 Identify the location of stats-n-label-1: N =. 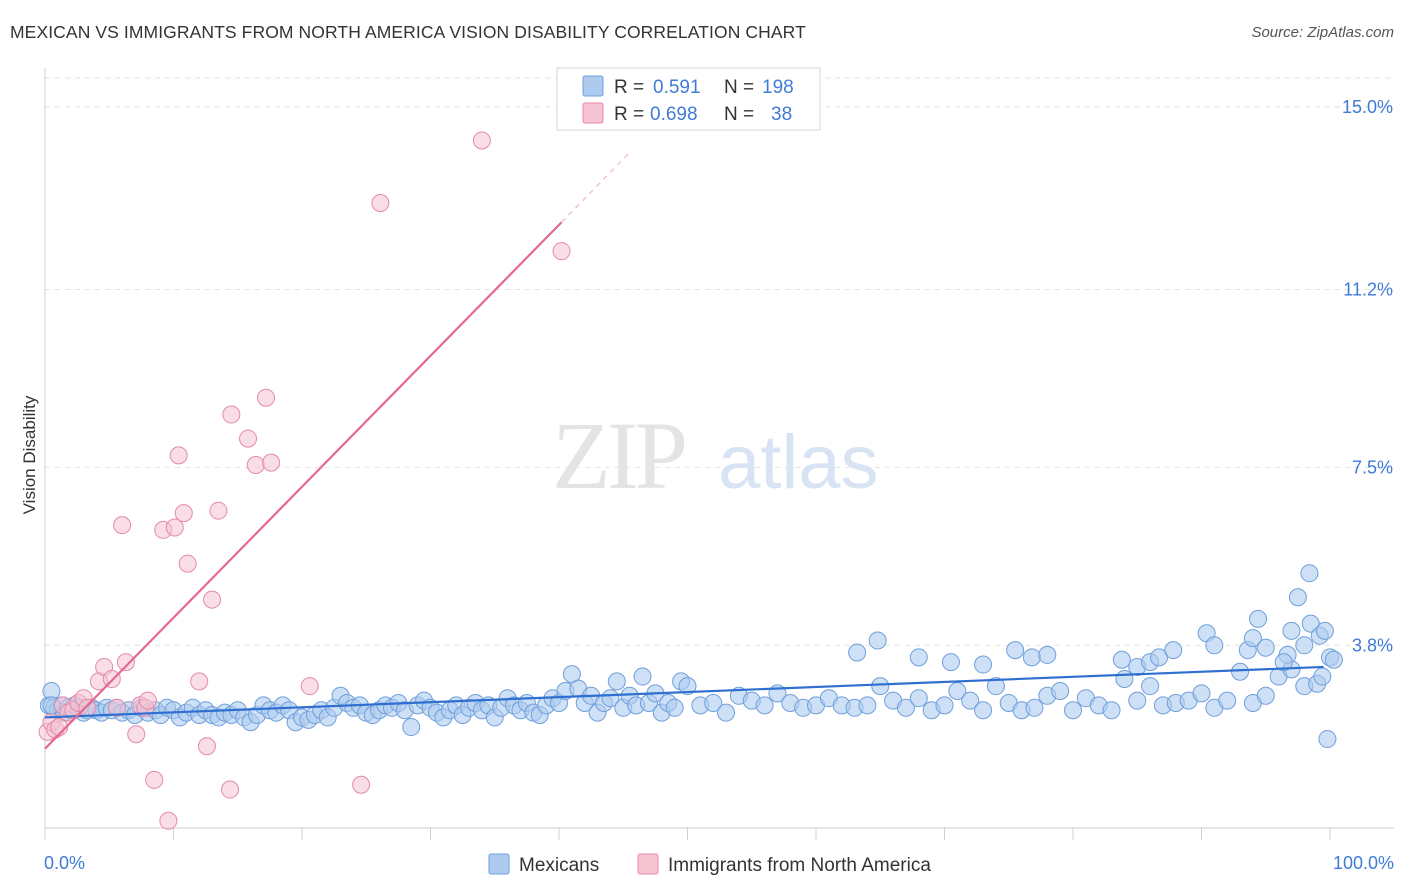
(739, 87).